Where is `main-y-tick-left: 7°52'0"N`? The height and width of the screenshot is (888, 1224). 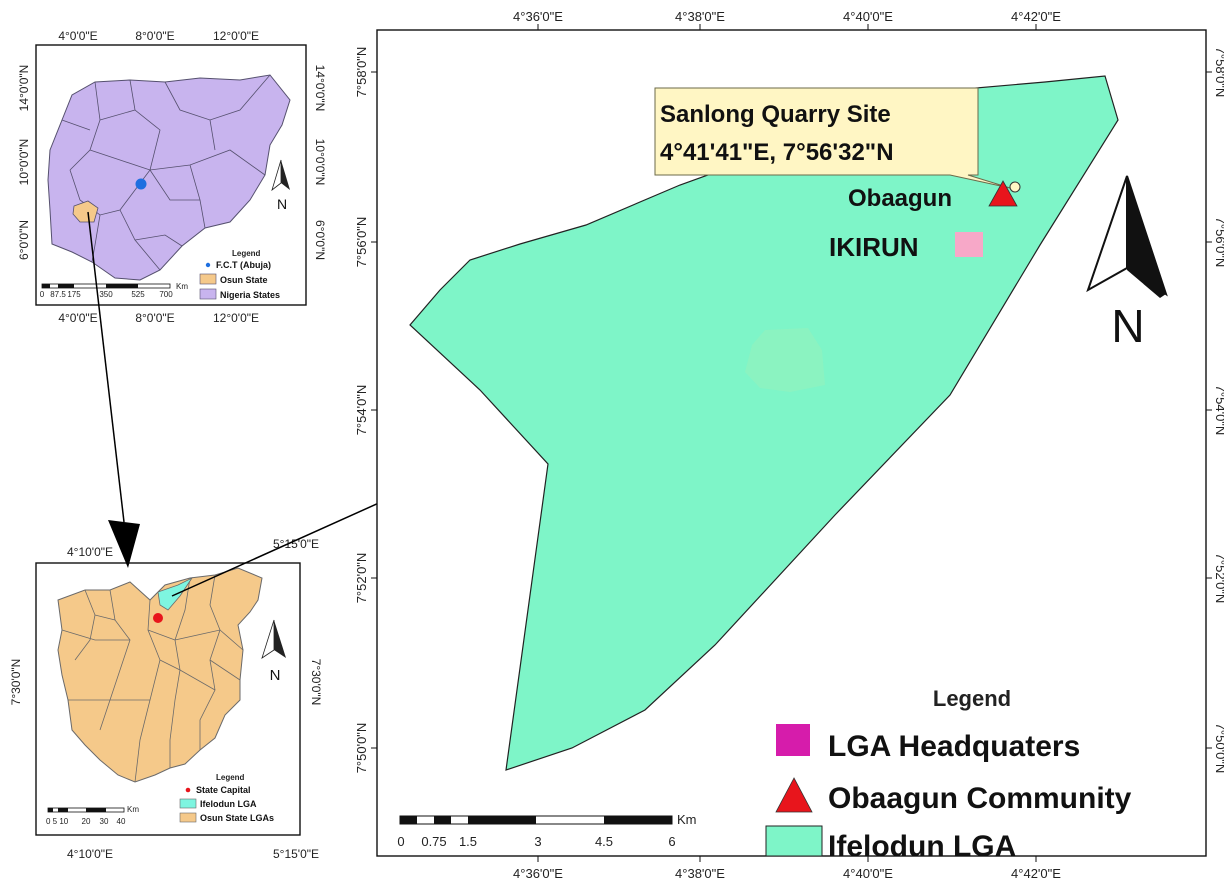
main-y-tick-left: 7°52'0"N is located at coordinates (361, 578).